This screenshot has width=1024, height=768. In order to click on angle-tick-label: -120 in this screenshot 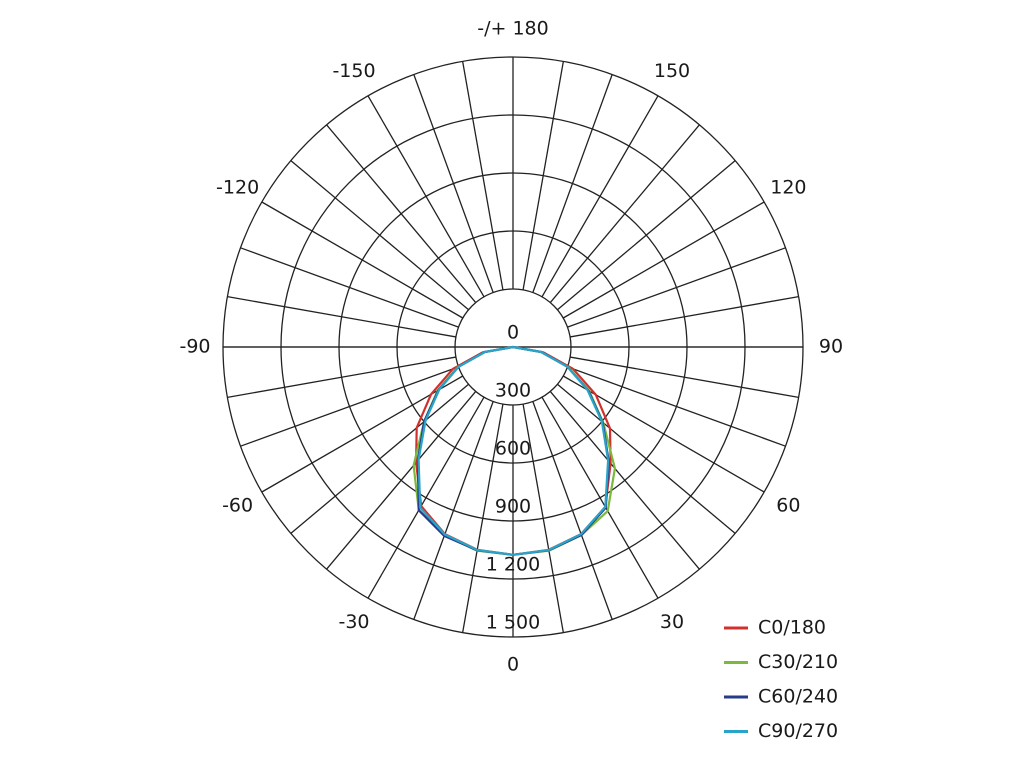, I will do `click(237, 188)`.